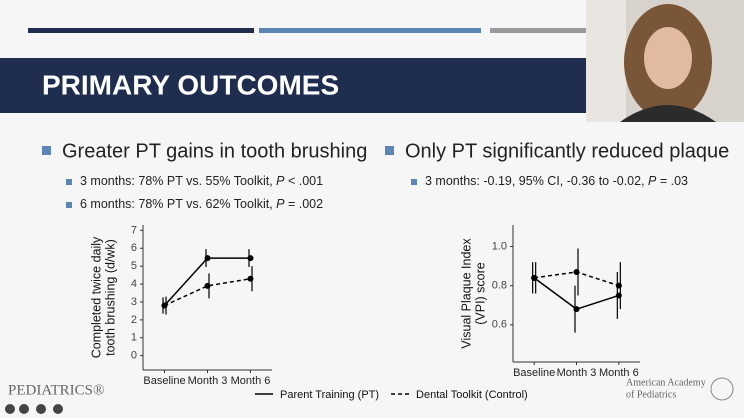 This screenshot has height=418, width=744. Describe the element at coordinates (567, 151) in the screenshot. I see `bullet-text: Only PT significantly reduced plaque` at that location.